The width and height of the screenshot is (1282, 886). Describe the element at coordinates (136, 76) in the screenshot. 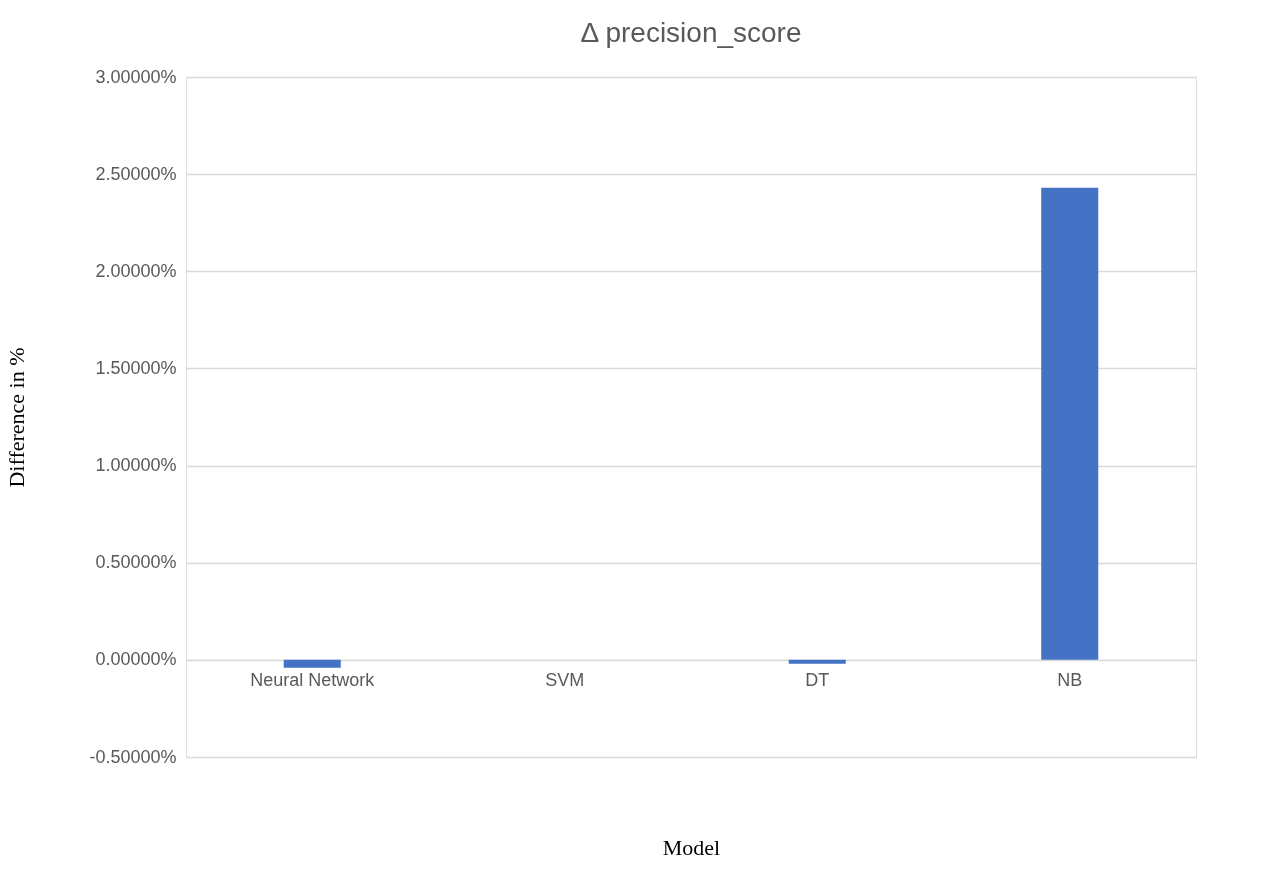

I see `y-tick-label: 3.00000%` at that location.